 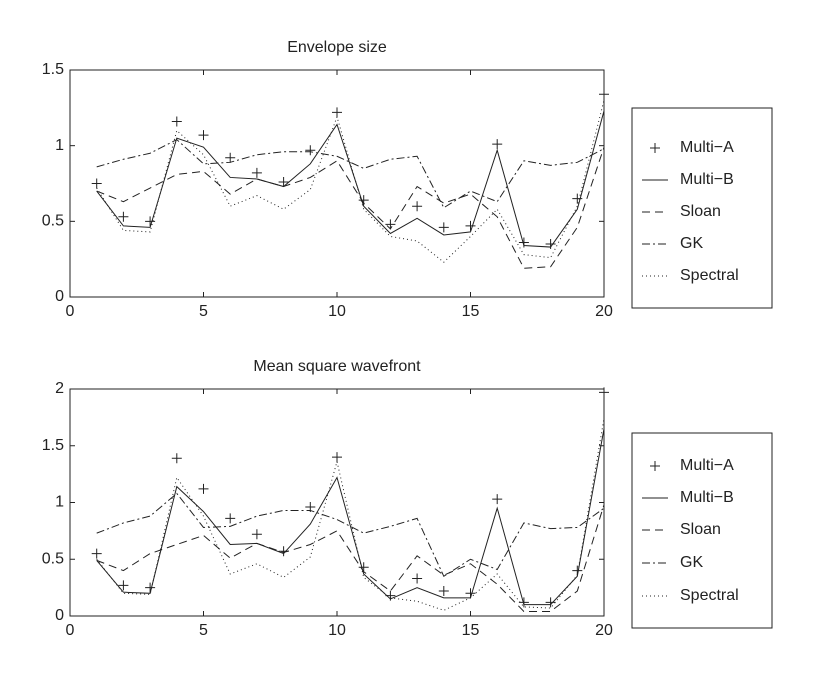 I want to click on chart-title: Envelope size, so click(x=337, y=47).